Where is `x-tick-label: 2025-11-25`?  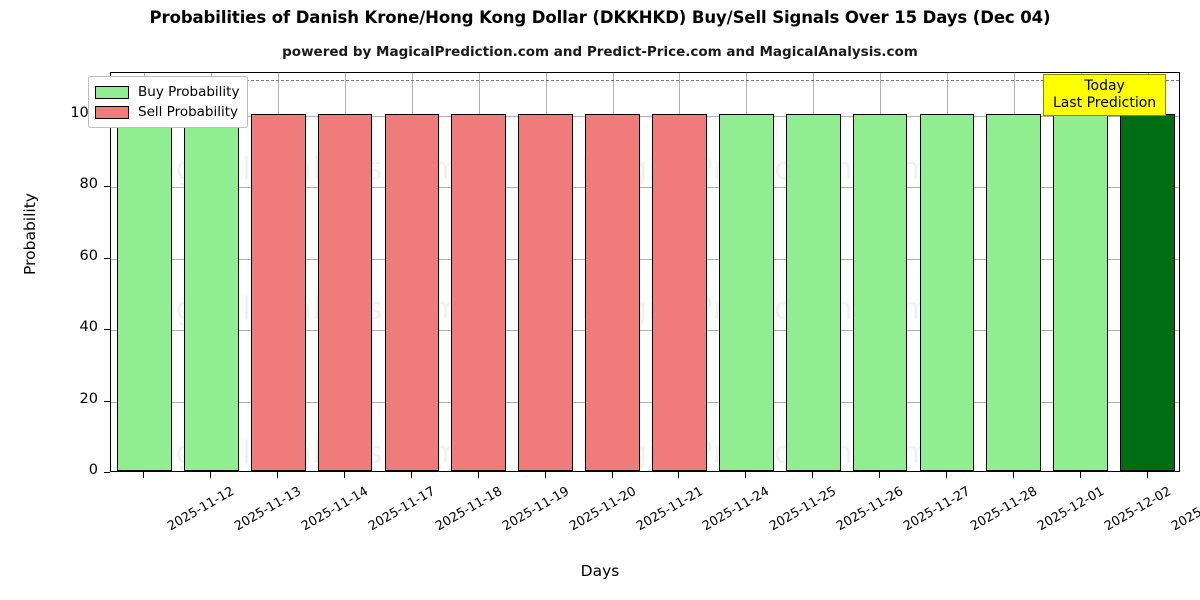 x-tick-label: 2025-11-25 is located at coordinates (803, 509).